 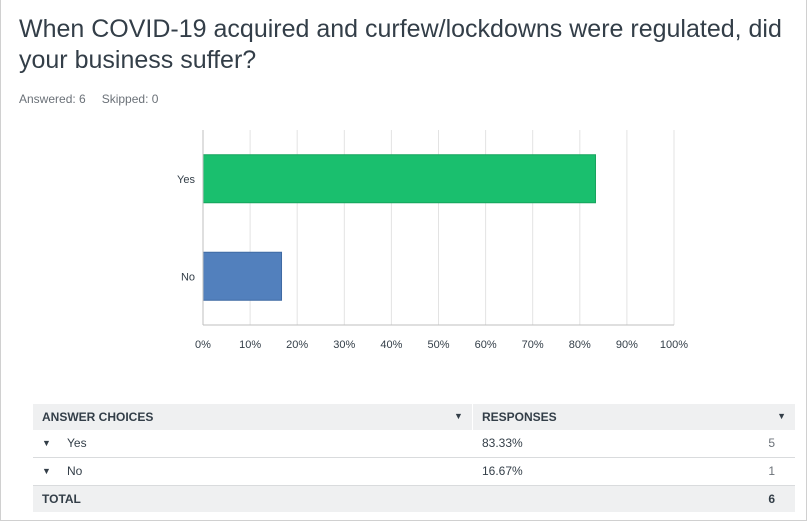 I want to click on x-tick-label: 90%, so click(x=627, y=345).